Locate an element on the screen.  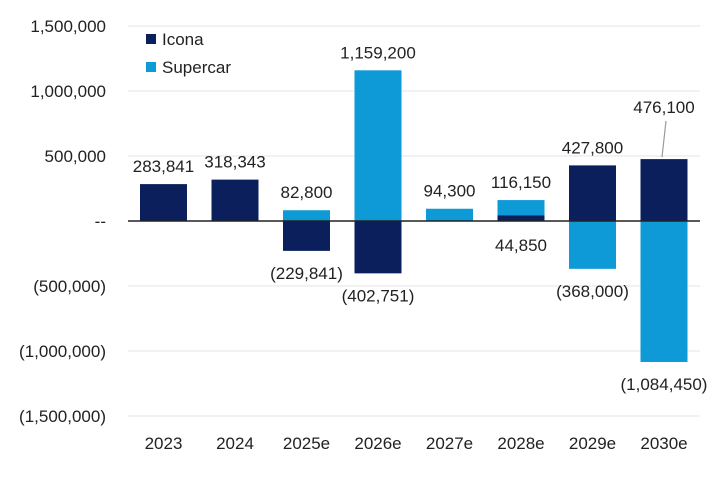
x-axis-ticks: 2023 2024 2025e 2026e 2027e 2028e 2029e 2030e is located at coordinates (416, 443).